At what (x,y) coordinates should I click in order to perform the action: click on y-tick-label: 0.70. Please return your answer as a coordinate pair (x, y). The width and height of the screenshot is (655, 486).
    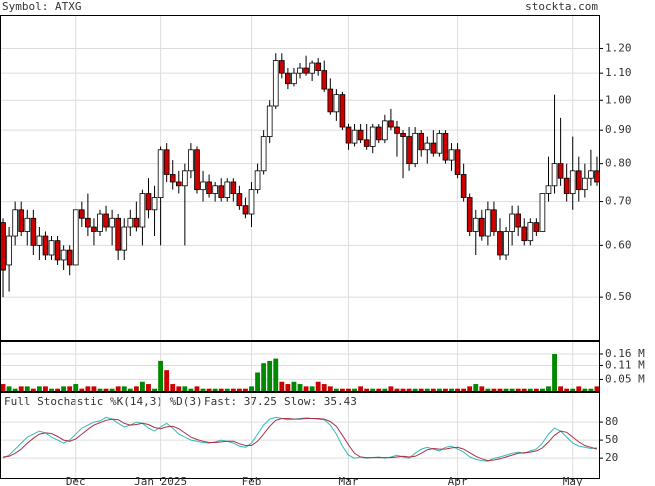
    Looking at the image, I should click on (618, 201).